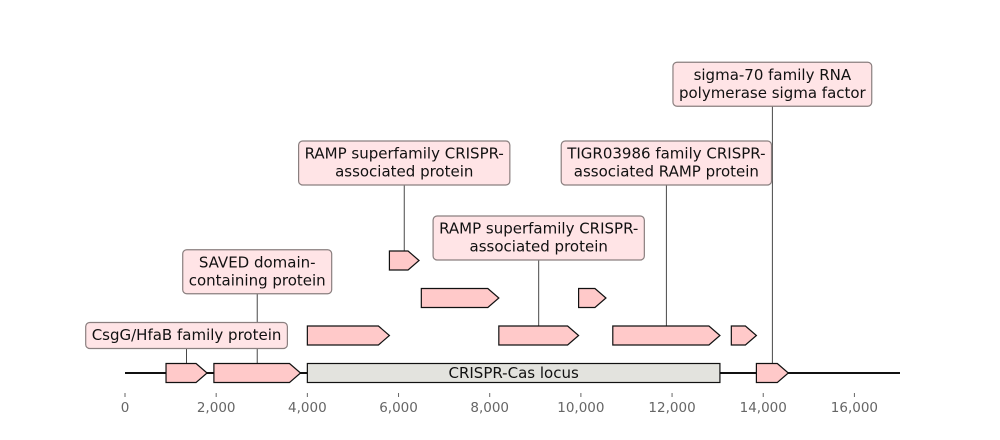  Describe the element at coordinates (666, 172) in the screenshot. I see `feature-label-text: associated RAMP protein` at that location.